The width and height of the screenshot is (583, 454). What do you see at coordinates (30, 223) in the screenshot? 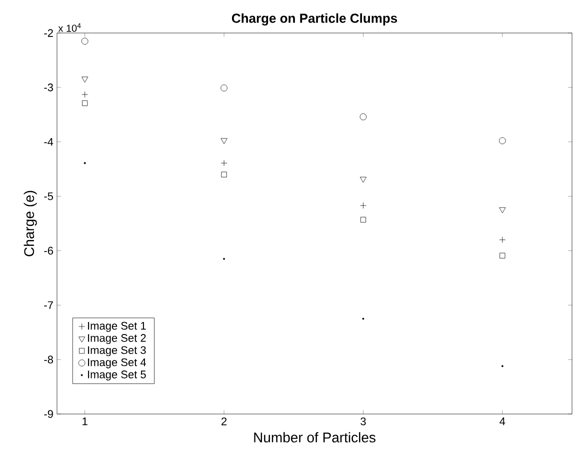
I see `y-axis-title: Charge (e)` at bounding box center [30, 223].